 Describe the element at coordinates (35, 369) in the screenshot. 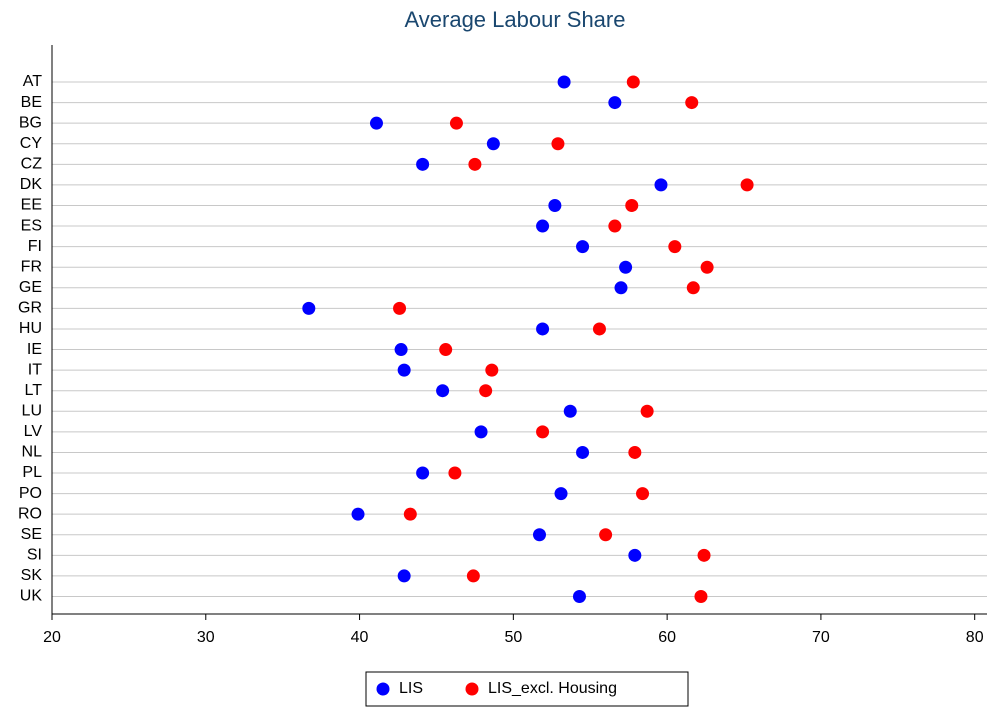

I see `y-tick-label: IT` at that location.